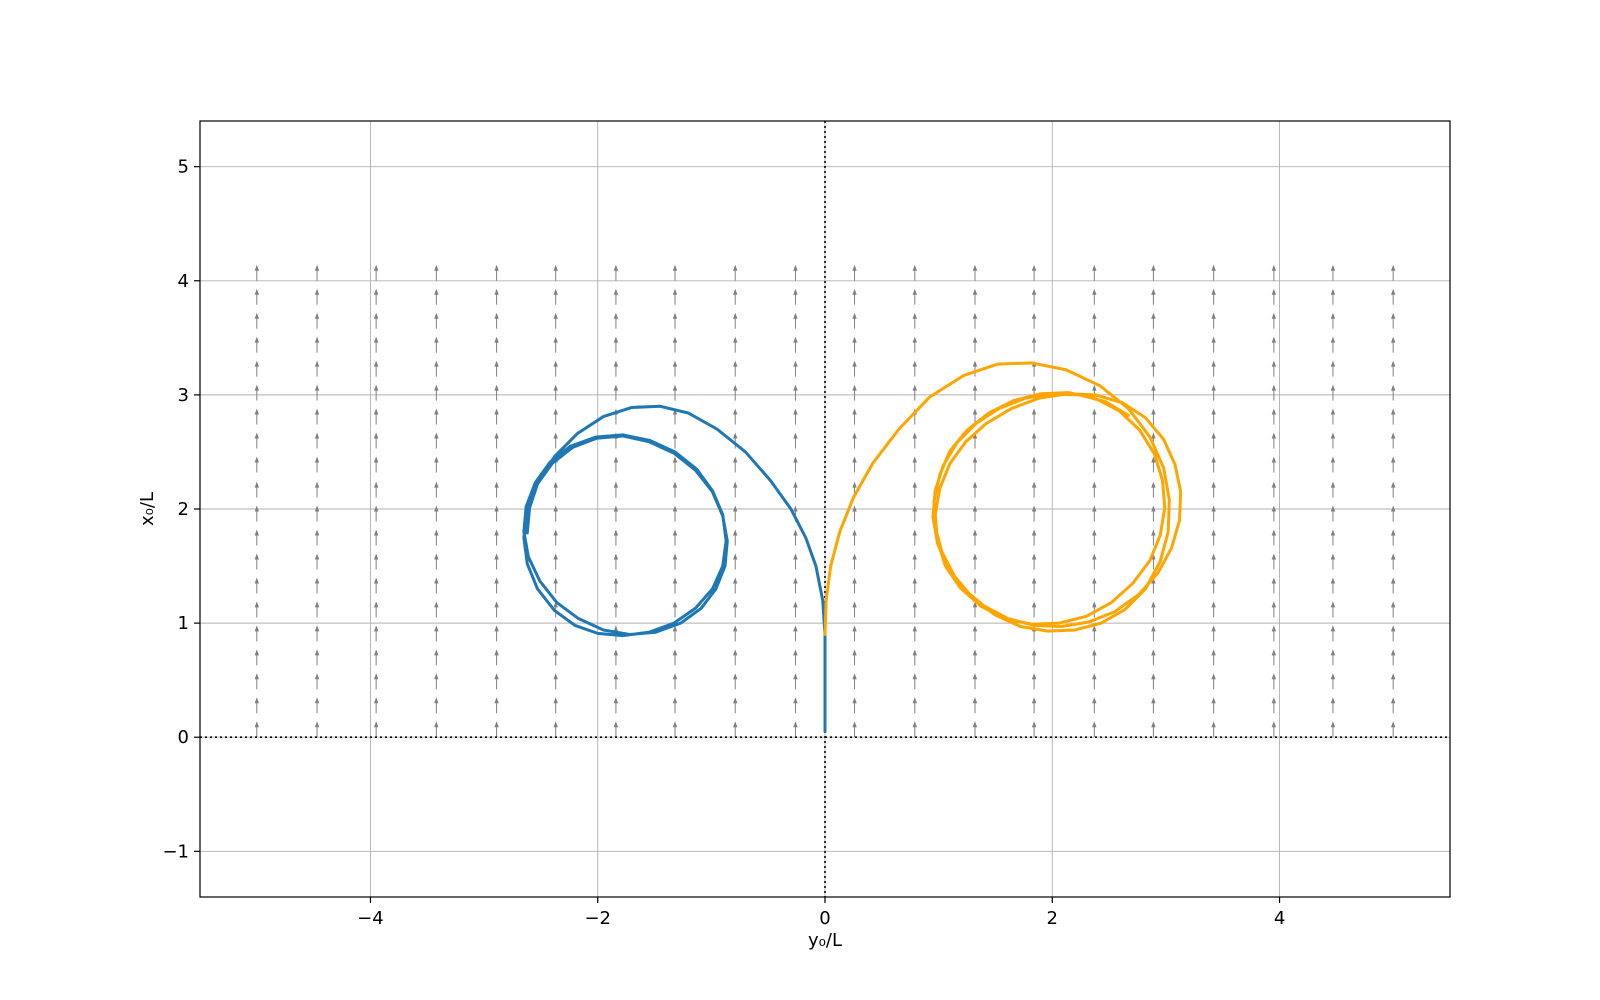 Image resolution: width=1600 pixels, height=1000 pixels. I want to click on x-axis-ticks: −4 −2 0 2 4, so click(821, 913).